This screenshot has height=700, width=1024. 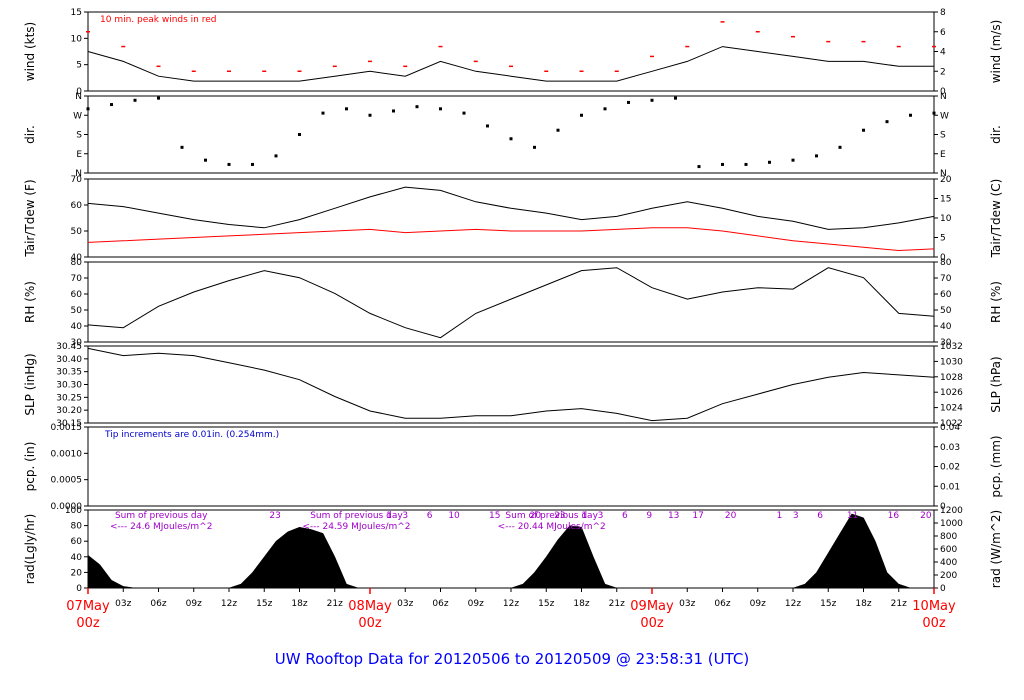 What do you see at coordinates (546, 604) in the screenshot?
I see `x-tick-label: 15z` at bounding box center [546, 604].